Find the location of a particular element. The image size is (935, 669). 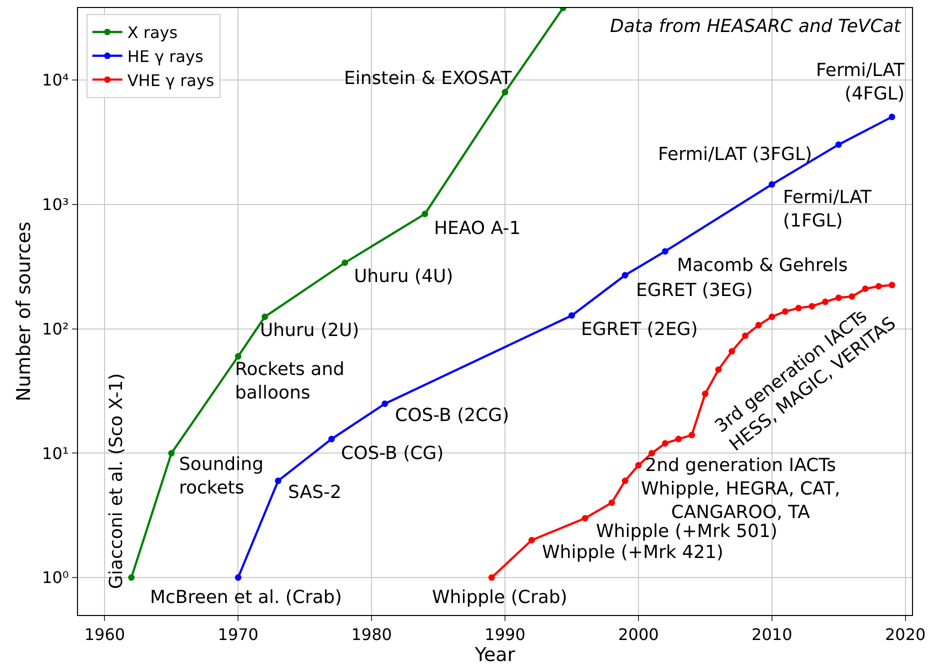

annotation: HEAO A-1 is located at coordinates (477, 228).